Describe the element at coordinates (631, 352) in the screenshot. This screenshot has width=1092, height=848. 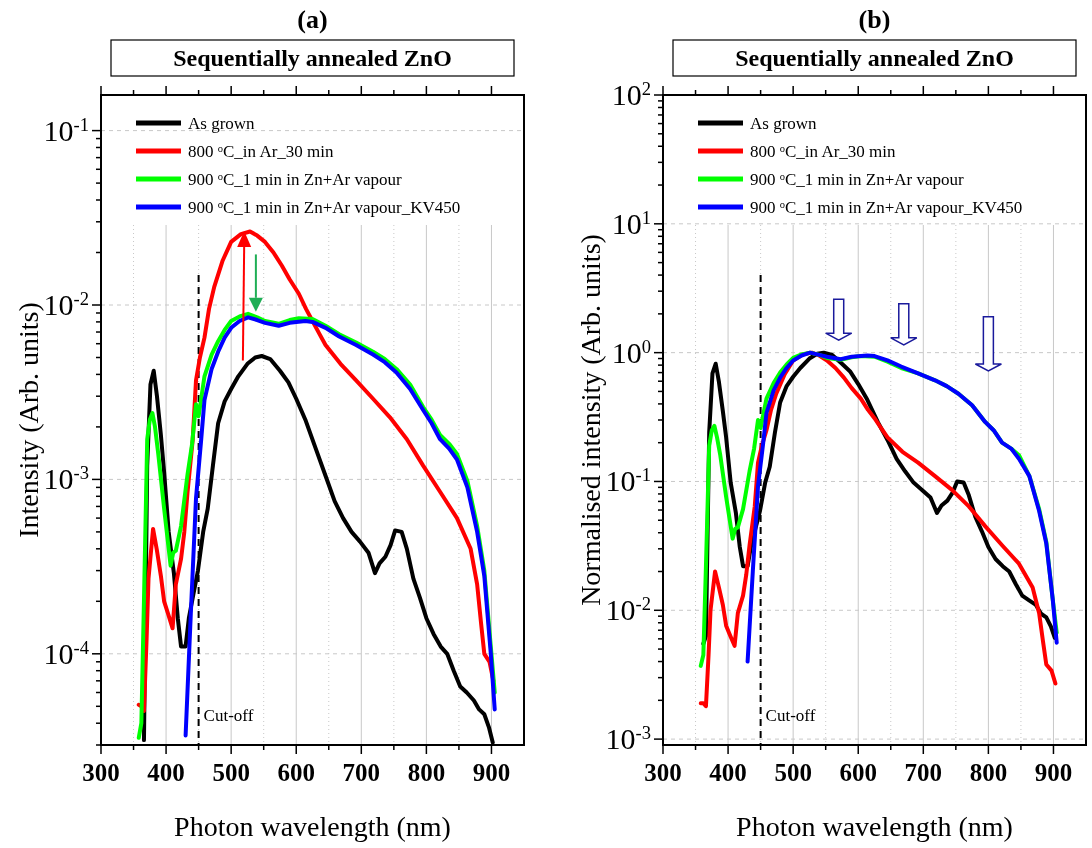
I see `y-tick-label: 10$^{0}$` at that location.